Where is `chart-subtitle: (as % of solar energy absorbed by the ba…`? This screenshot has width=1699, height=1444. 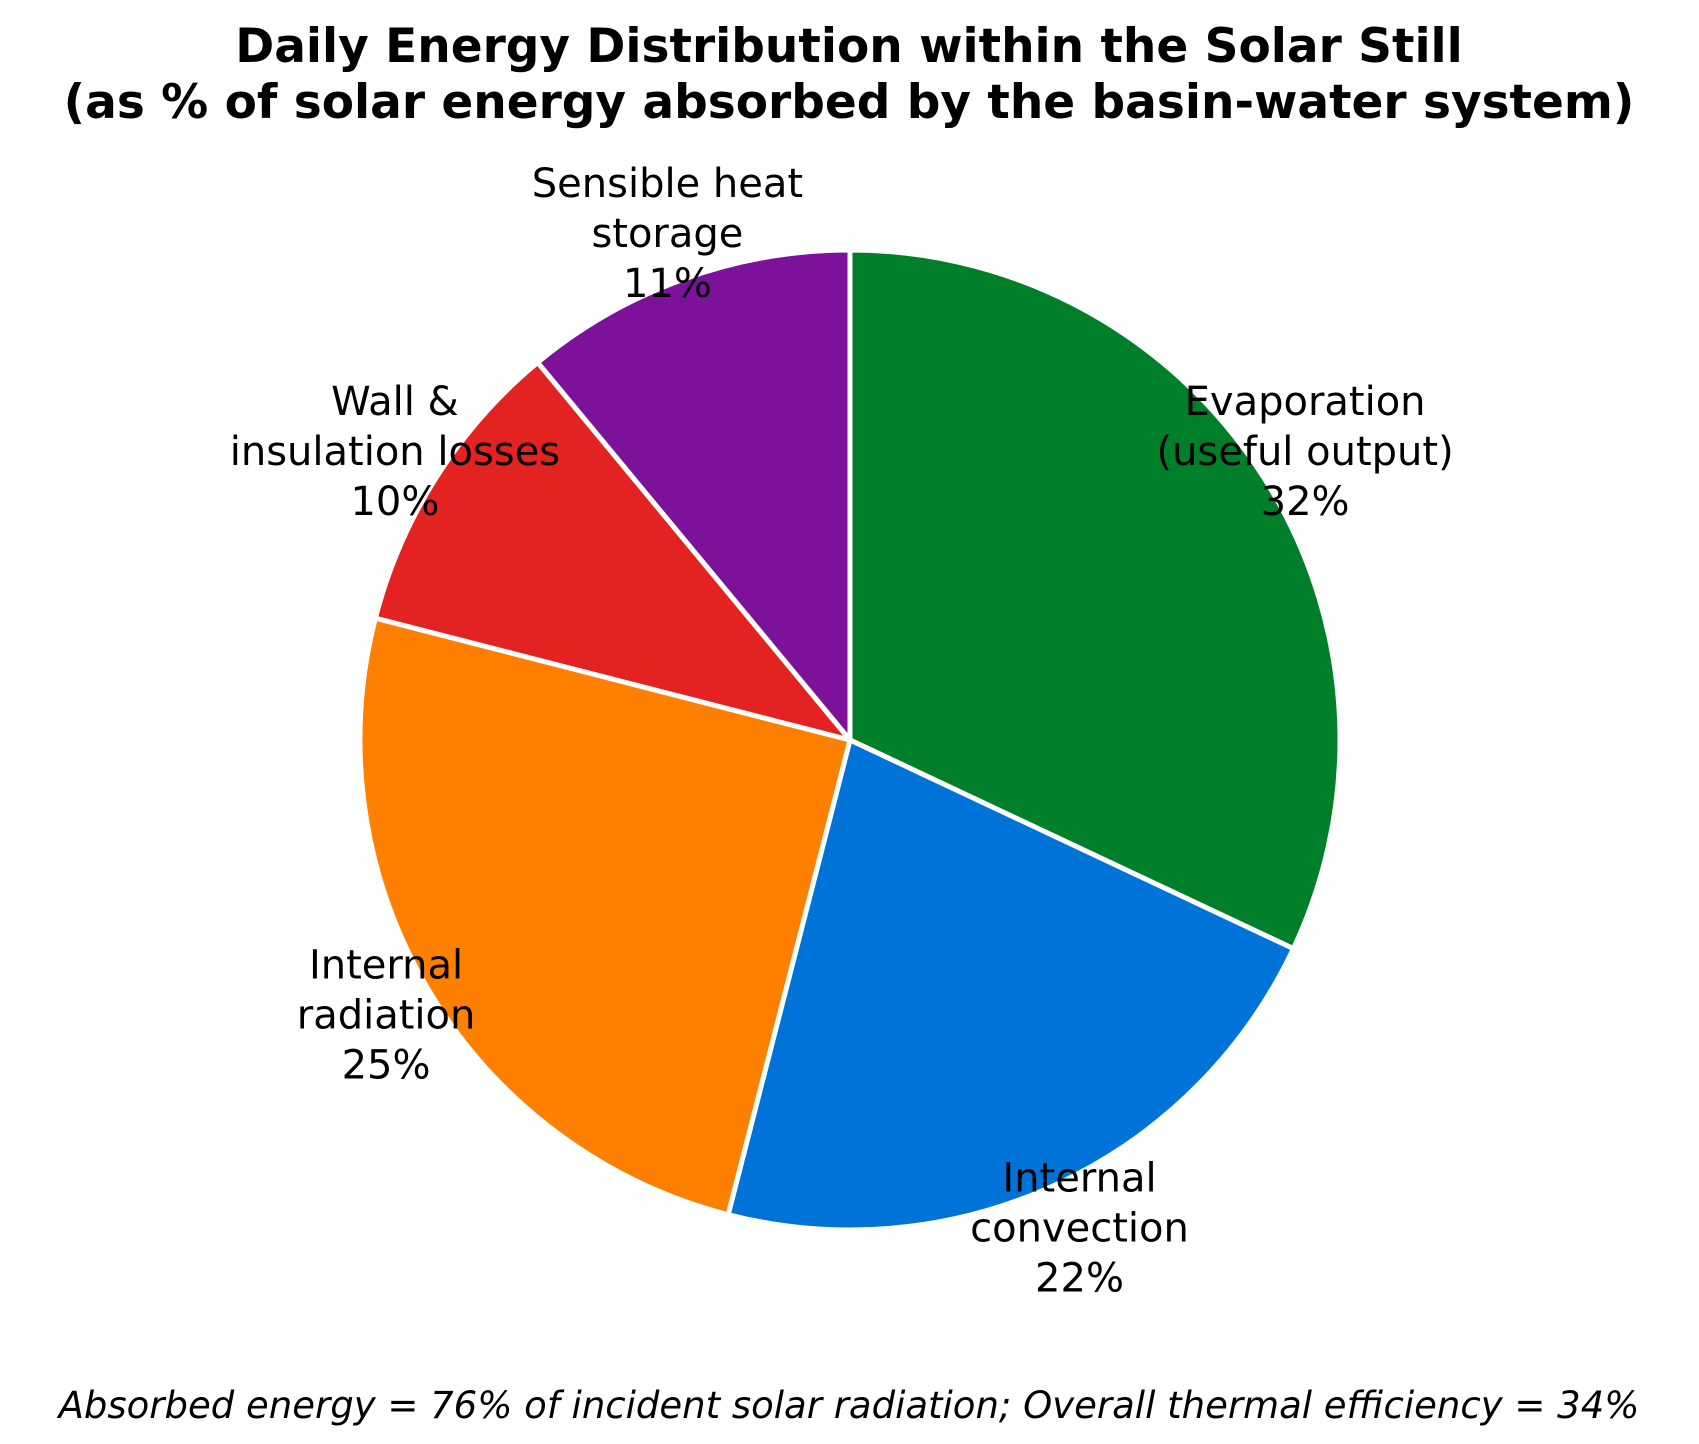 chart-subtitle: (as % of solar energy absorbed by the ba… is located at coordinates (849, 102).